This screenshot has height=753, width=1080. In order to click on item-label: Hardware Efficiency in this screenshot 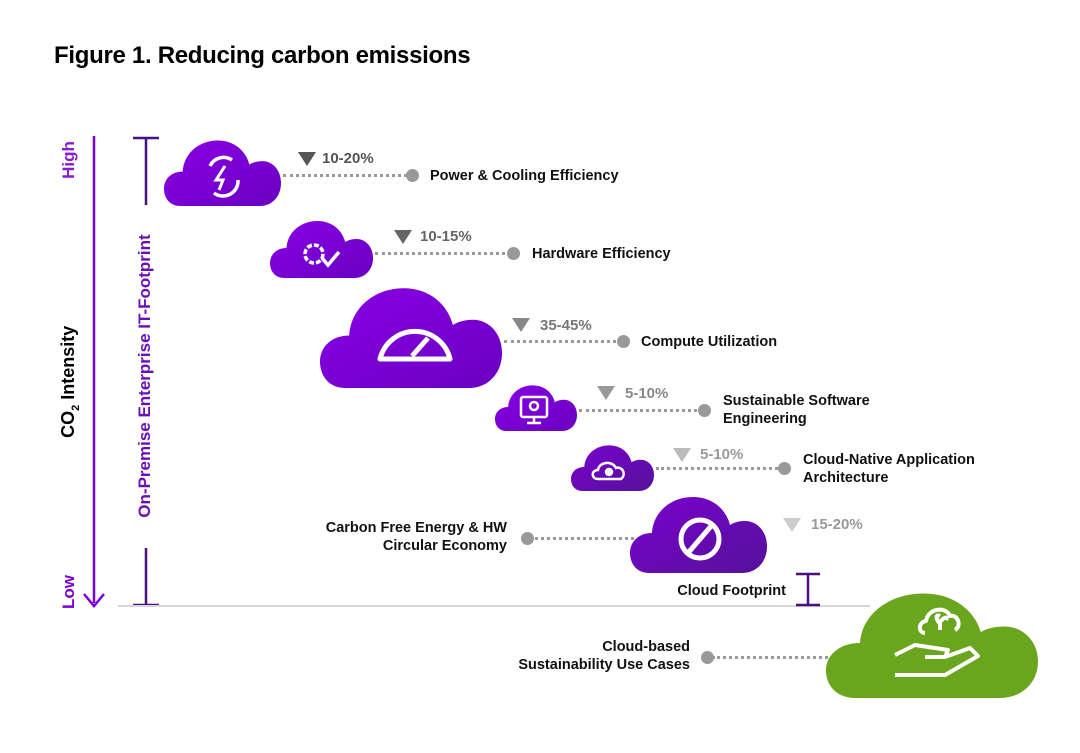, I will do `click(601, 254)`.